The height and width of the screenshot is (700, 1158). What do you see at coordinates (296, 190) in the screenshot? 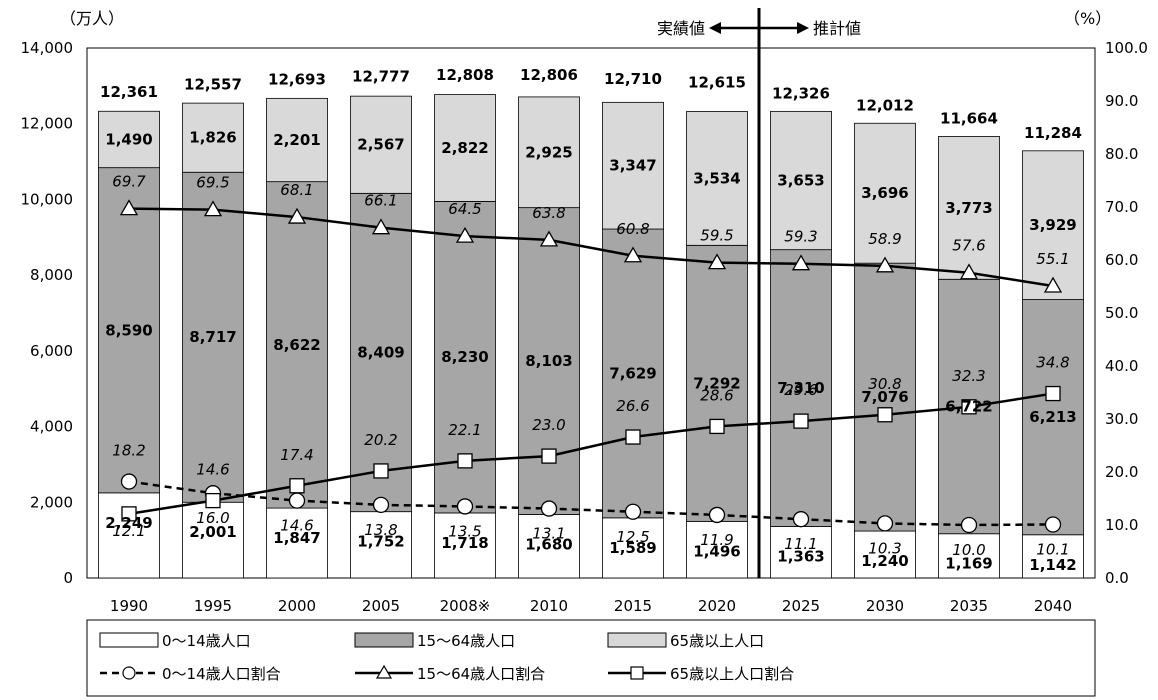
I see `ratio-label: 68.1` at bounding box center [296, 190].